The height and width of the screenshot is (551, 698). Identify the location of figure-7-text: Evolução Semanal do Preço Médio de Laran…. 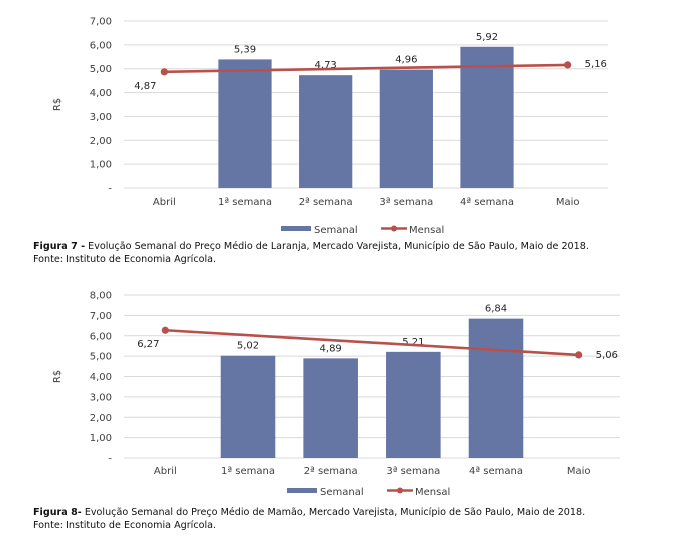
(338, 246).